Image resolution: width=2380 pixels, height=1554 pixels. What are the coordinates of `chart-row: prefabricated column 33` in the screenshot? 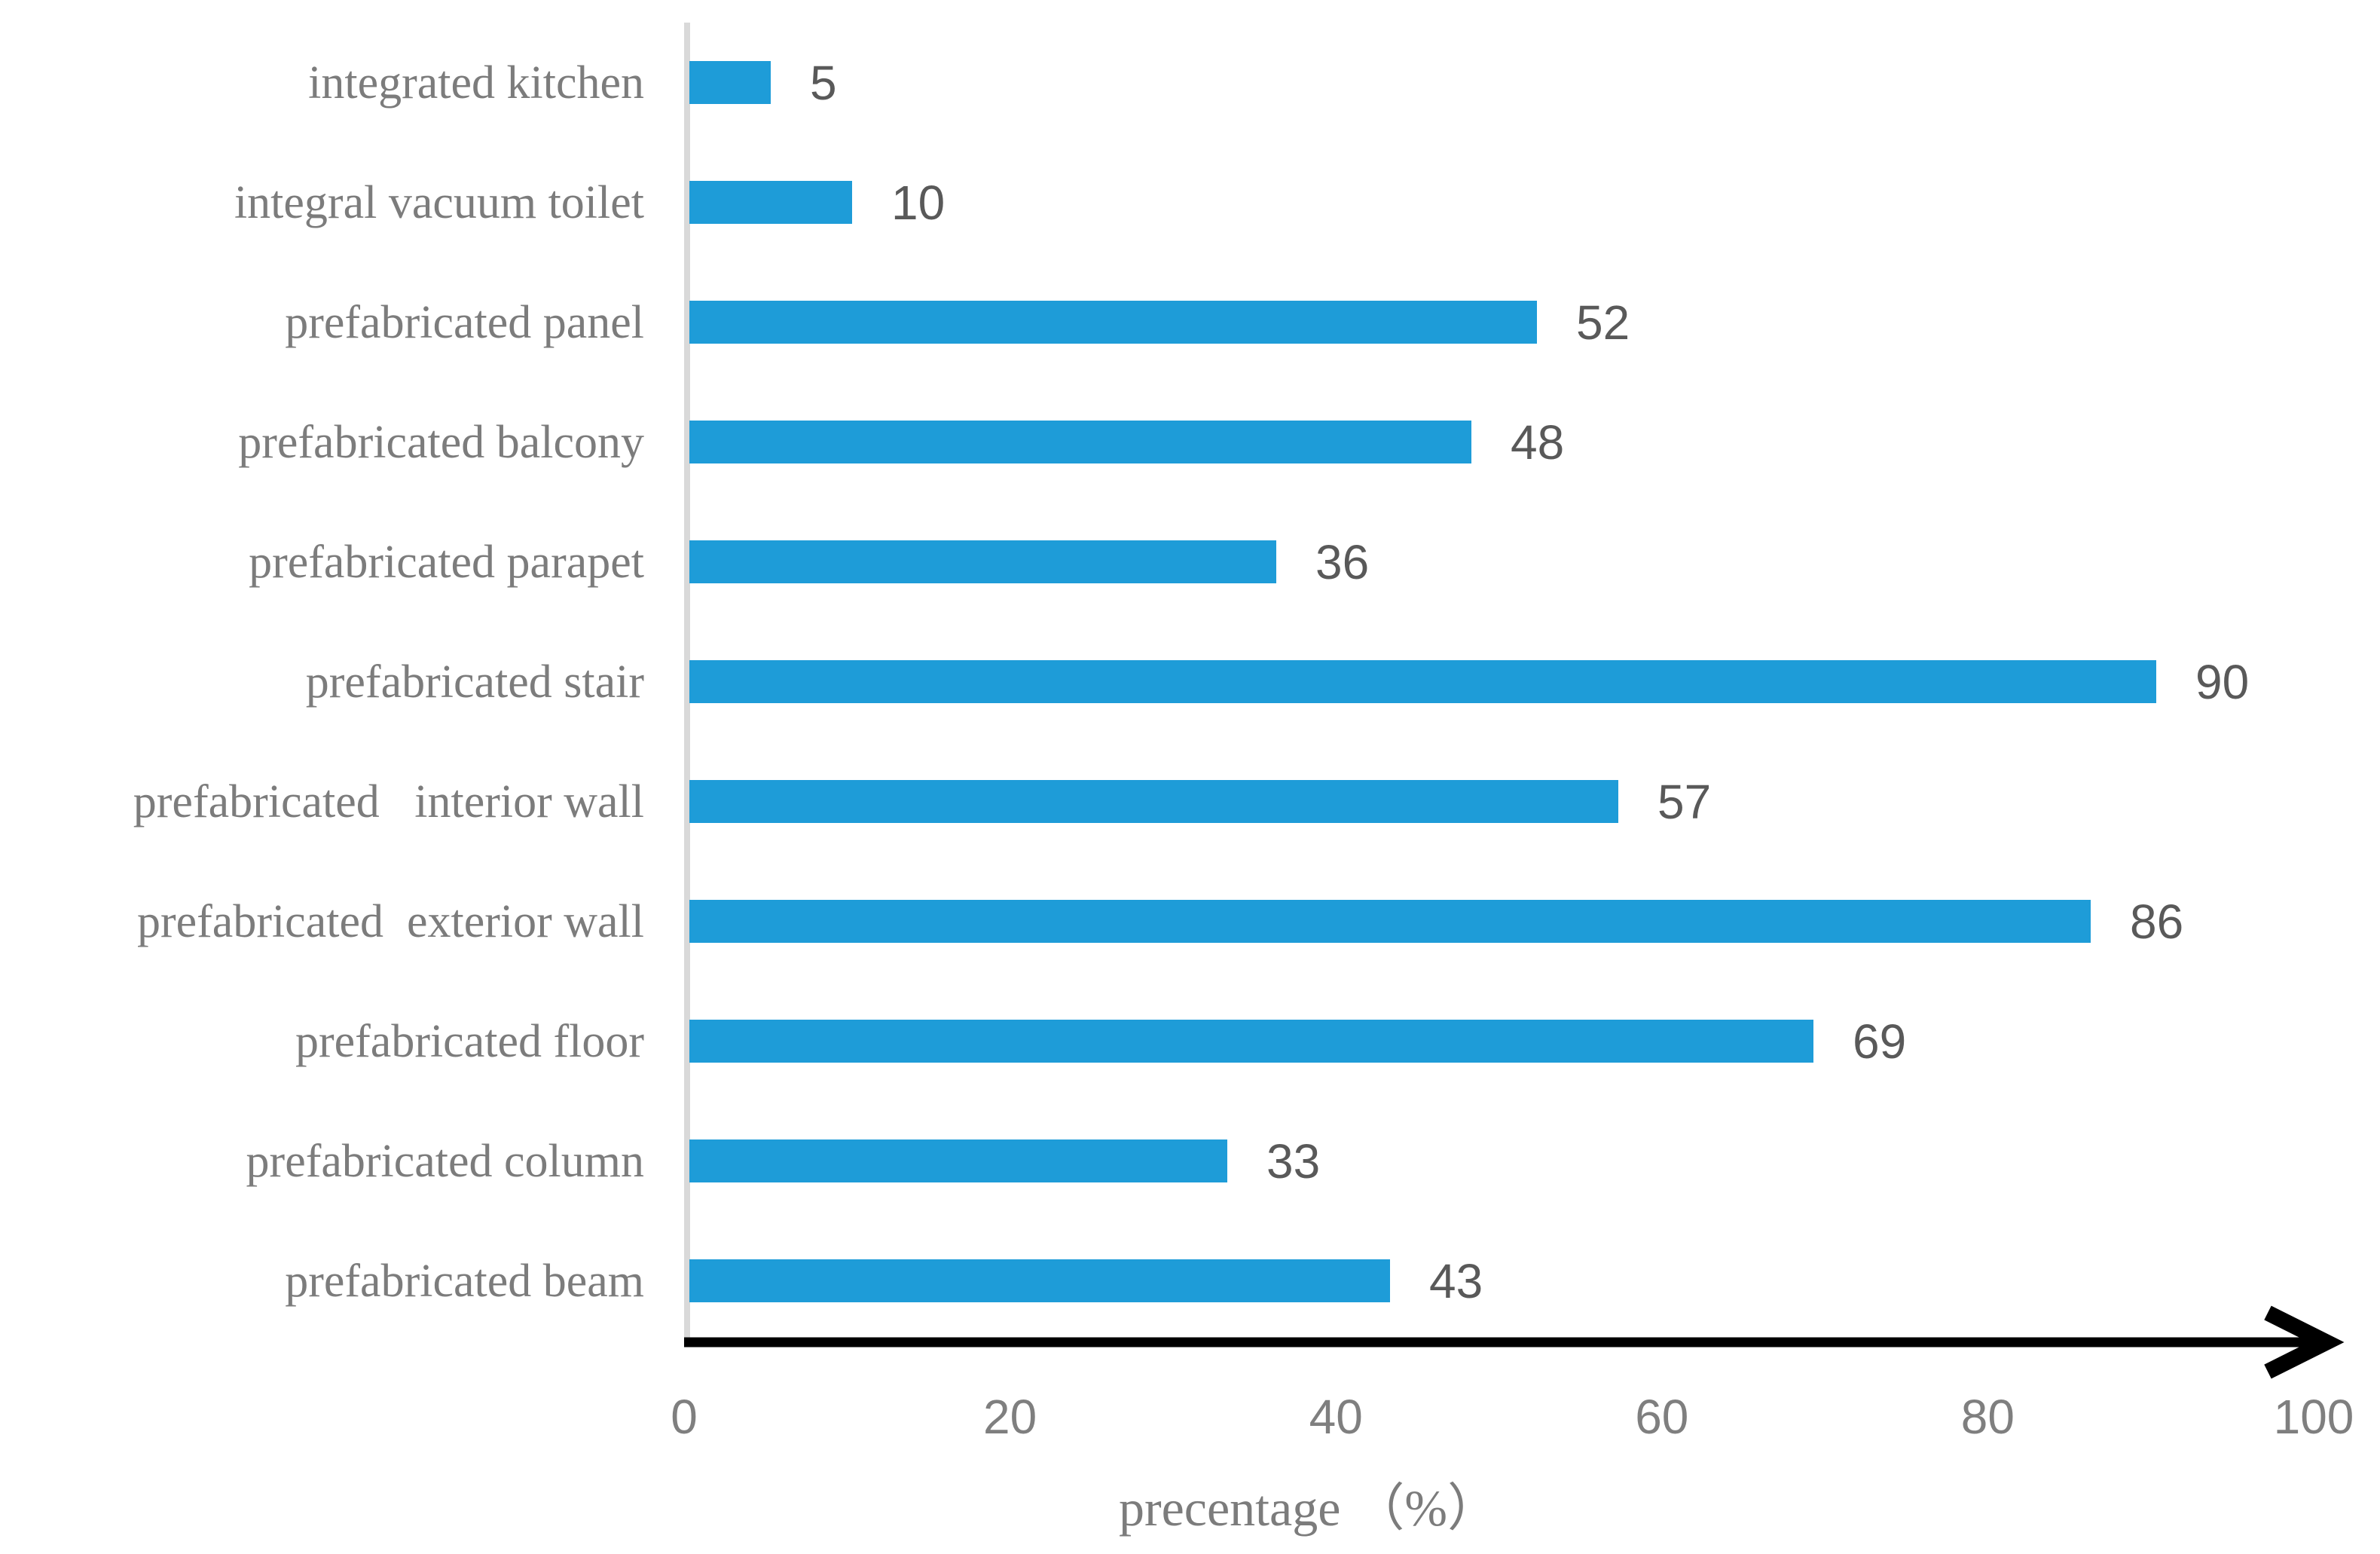 It's located at (1190, 1161).